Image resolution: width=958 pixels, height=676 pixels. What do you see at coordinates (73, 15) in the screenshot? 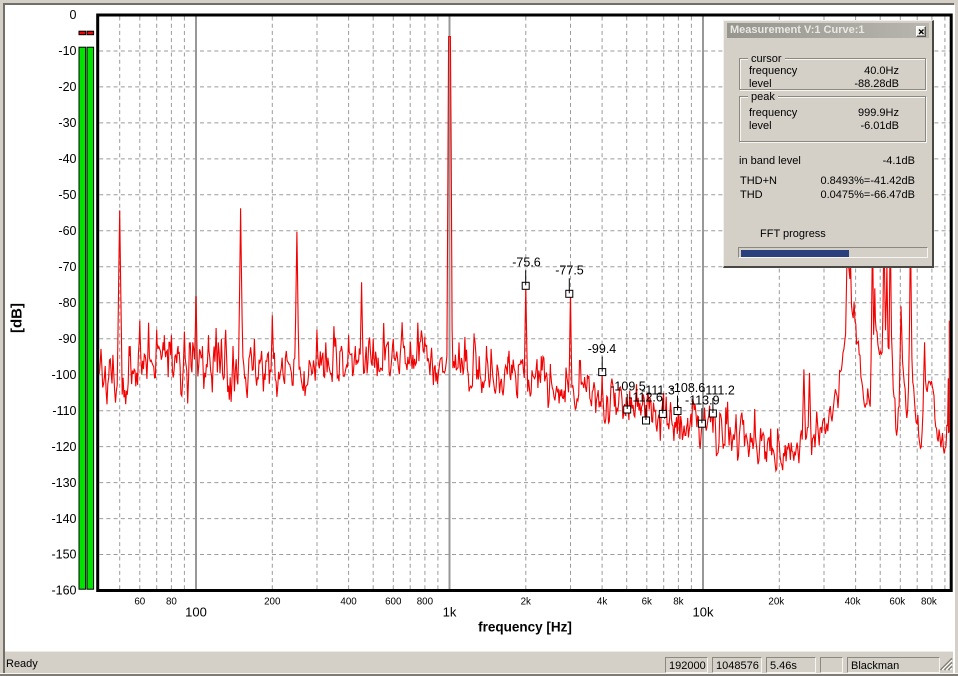
I see `svg-text: 0` at bounding box center [73, 15].